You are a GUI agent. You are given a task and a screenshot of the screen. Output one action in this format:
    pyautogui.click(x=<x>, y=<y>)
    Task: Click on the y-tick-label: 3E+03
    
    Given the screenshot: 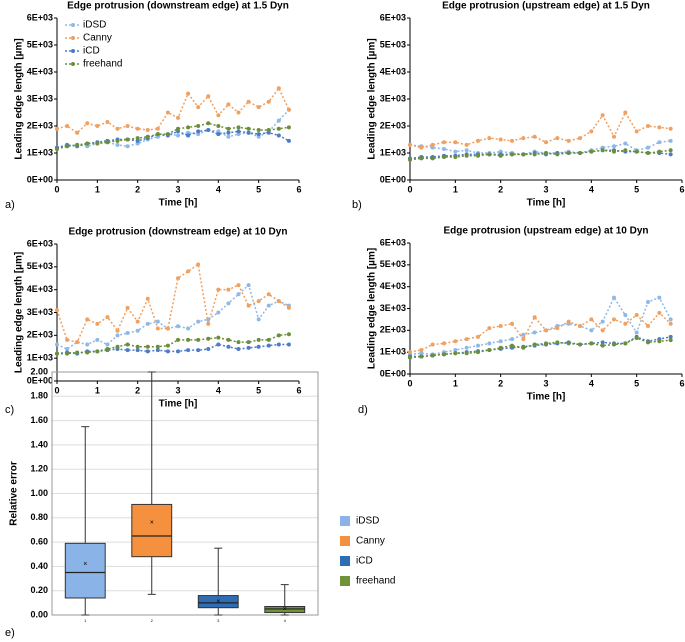 What is the action you would take?
    pyautogui.click(x=40, y=98)
    